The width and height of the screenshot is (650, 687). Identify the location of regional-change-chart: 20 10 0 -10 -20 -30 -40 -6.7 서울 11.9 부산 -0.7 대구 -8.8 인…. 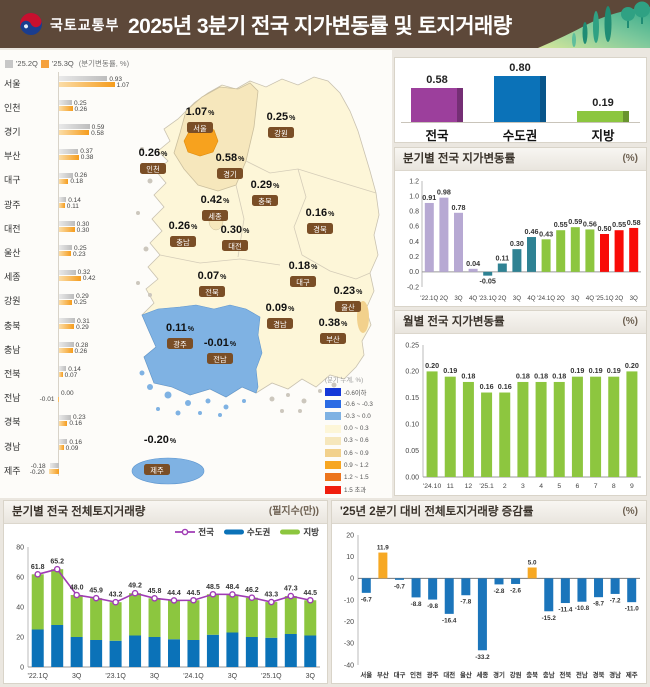
(492, 605).